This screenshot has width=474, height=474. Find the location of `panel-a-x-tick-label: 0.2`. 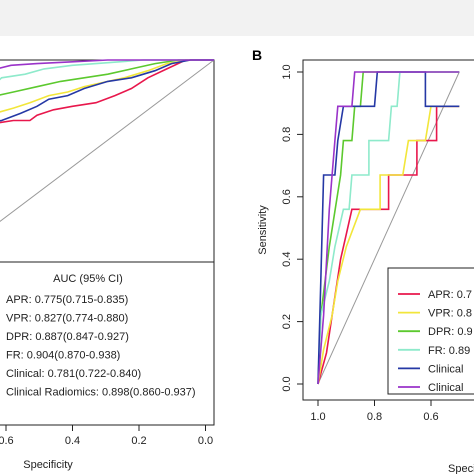

panel-a-x-tick-label: 0.2 is located at coordinates (138, 441).